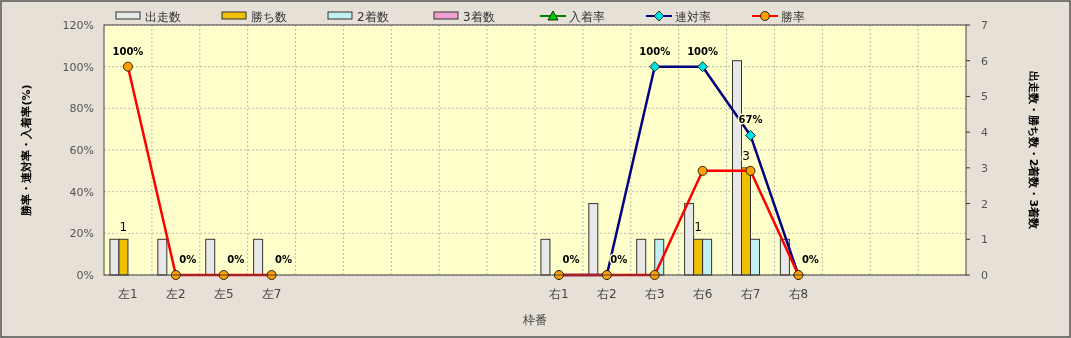  Describe the element at coordinates (654, 294) in the screenshot. I see `x-tick-label: 右3` at that location.